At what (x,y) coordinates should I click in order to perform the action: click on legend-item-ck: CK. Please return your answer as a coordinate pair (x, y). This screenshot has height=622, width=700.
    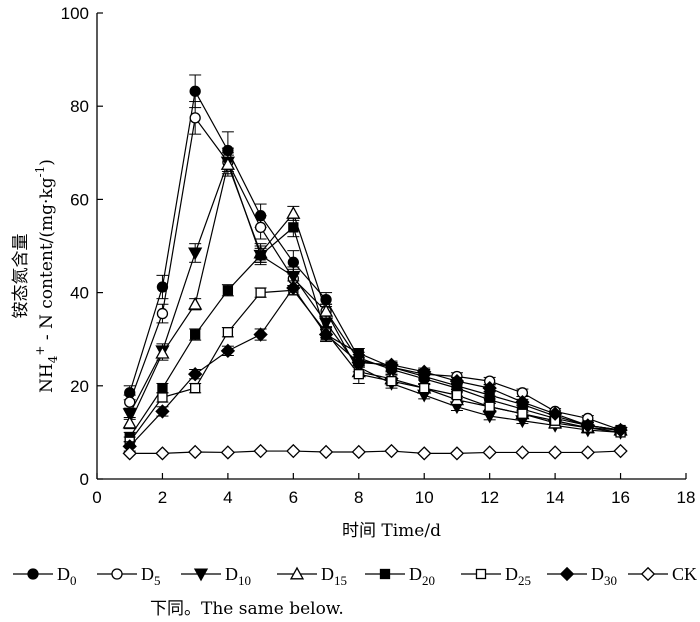
    Looking at the image, I should click on (662, 574).